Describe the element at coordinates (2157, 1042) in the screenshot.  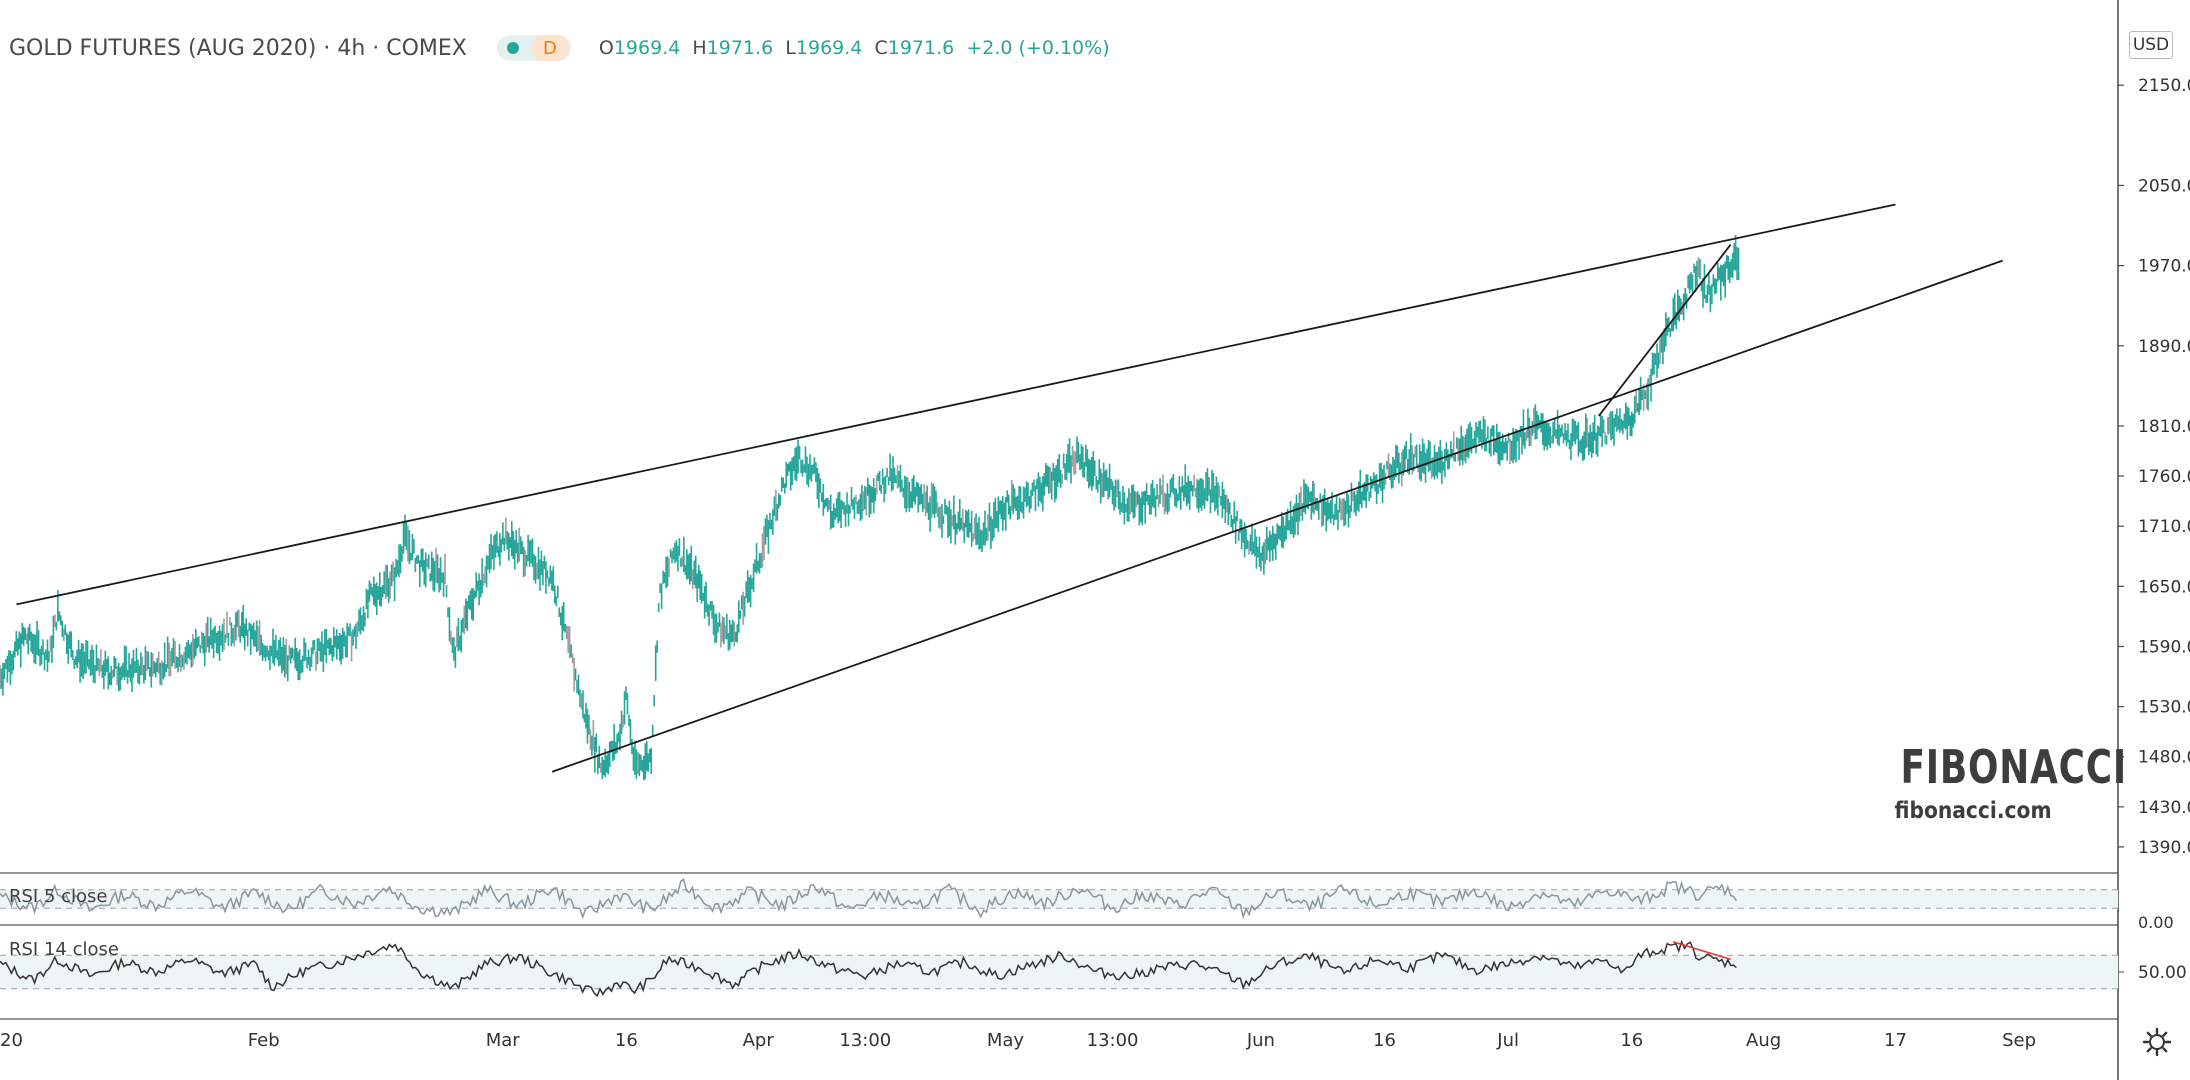
I see `settings-gear-icon` at that location.